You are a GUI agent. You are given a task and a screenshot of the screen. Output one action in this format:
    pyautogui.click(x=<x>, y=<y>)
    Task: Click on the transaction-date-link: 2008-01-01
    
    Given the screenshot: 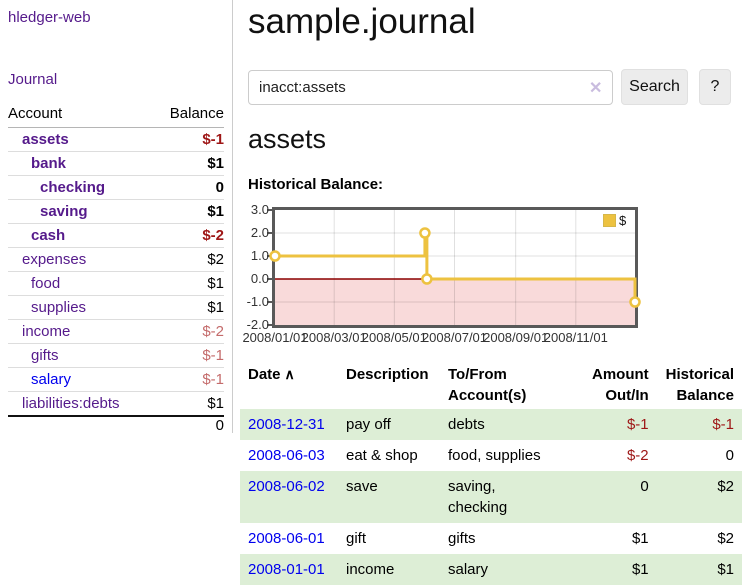 What is the action you would take?
    pyautogui.click(x=286, y=569)
    